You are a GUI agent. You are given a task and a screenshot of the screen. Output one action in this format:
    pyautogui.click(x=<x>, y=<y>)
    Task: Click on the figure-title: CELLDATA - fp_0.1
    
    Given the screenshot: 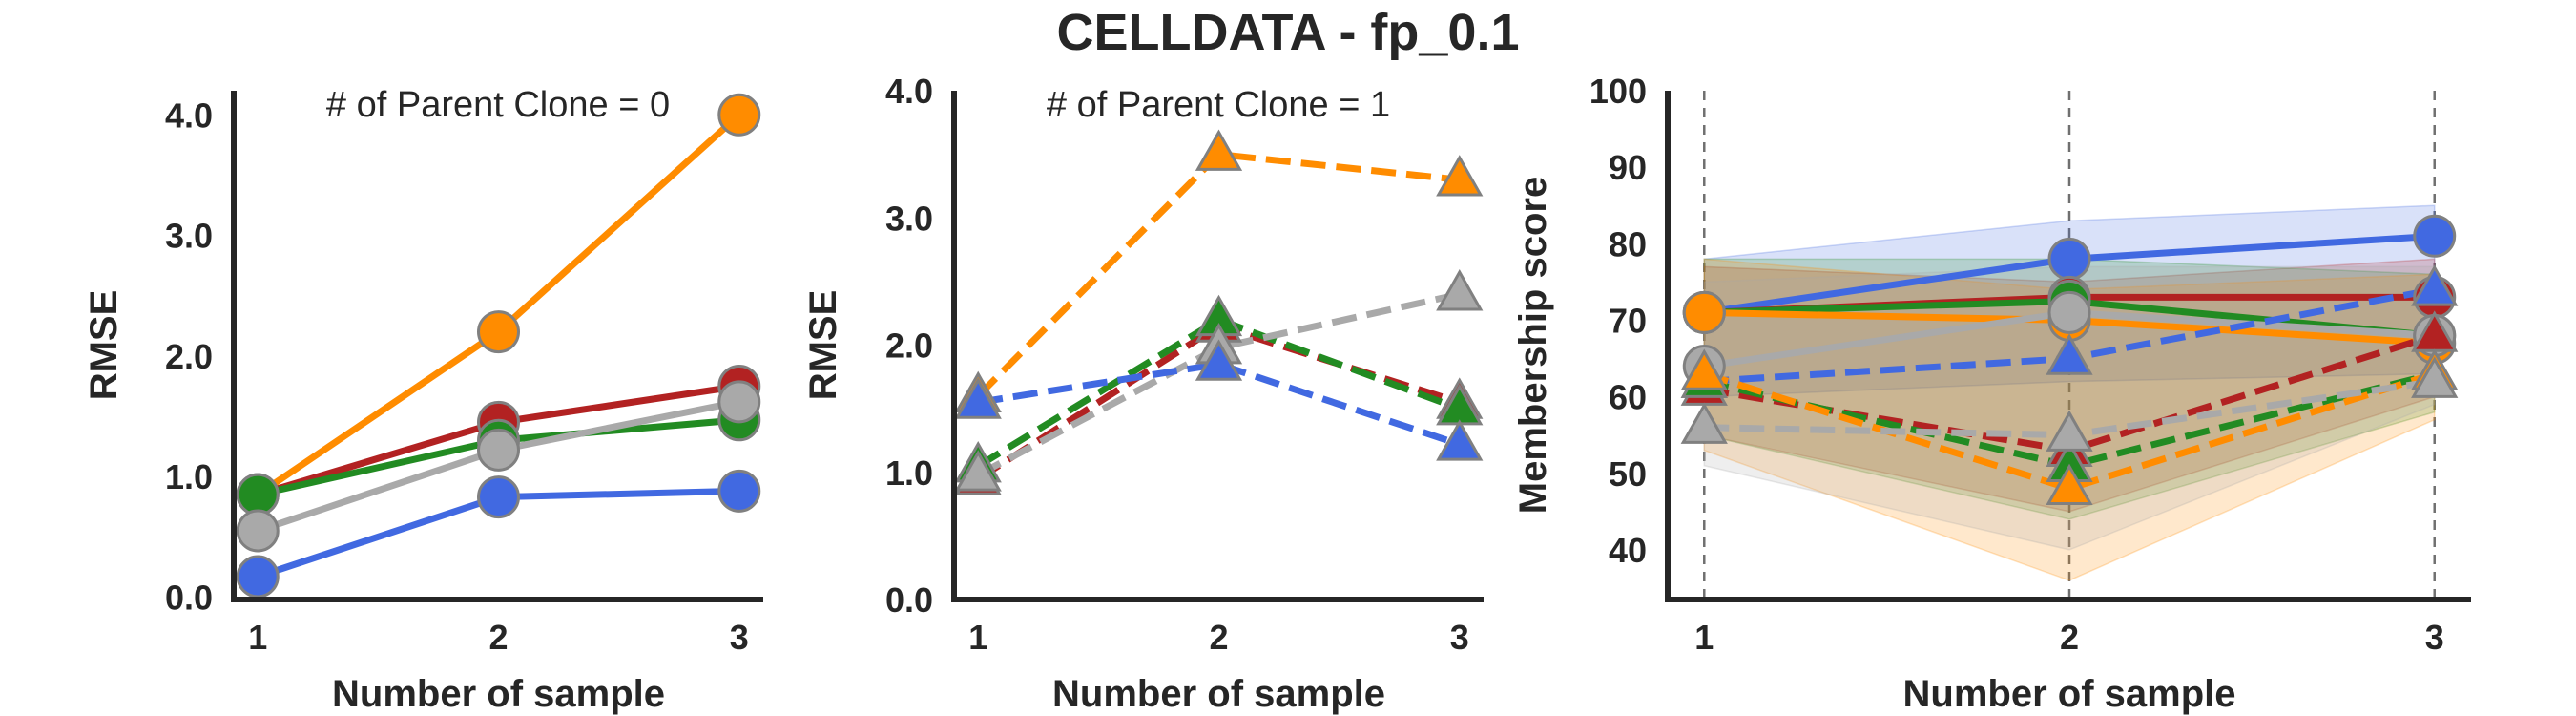 What is the action you would take?
    pyautogui.click(x=1288, y=32)
    